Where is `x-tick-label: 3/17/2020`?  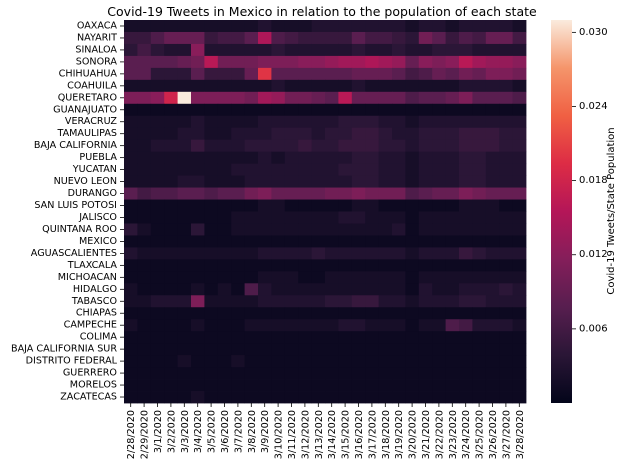
x-tick-label: 3/17/2020 is located at coordinates (372, 434).